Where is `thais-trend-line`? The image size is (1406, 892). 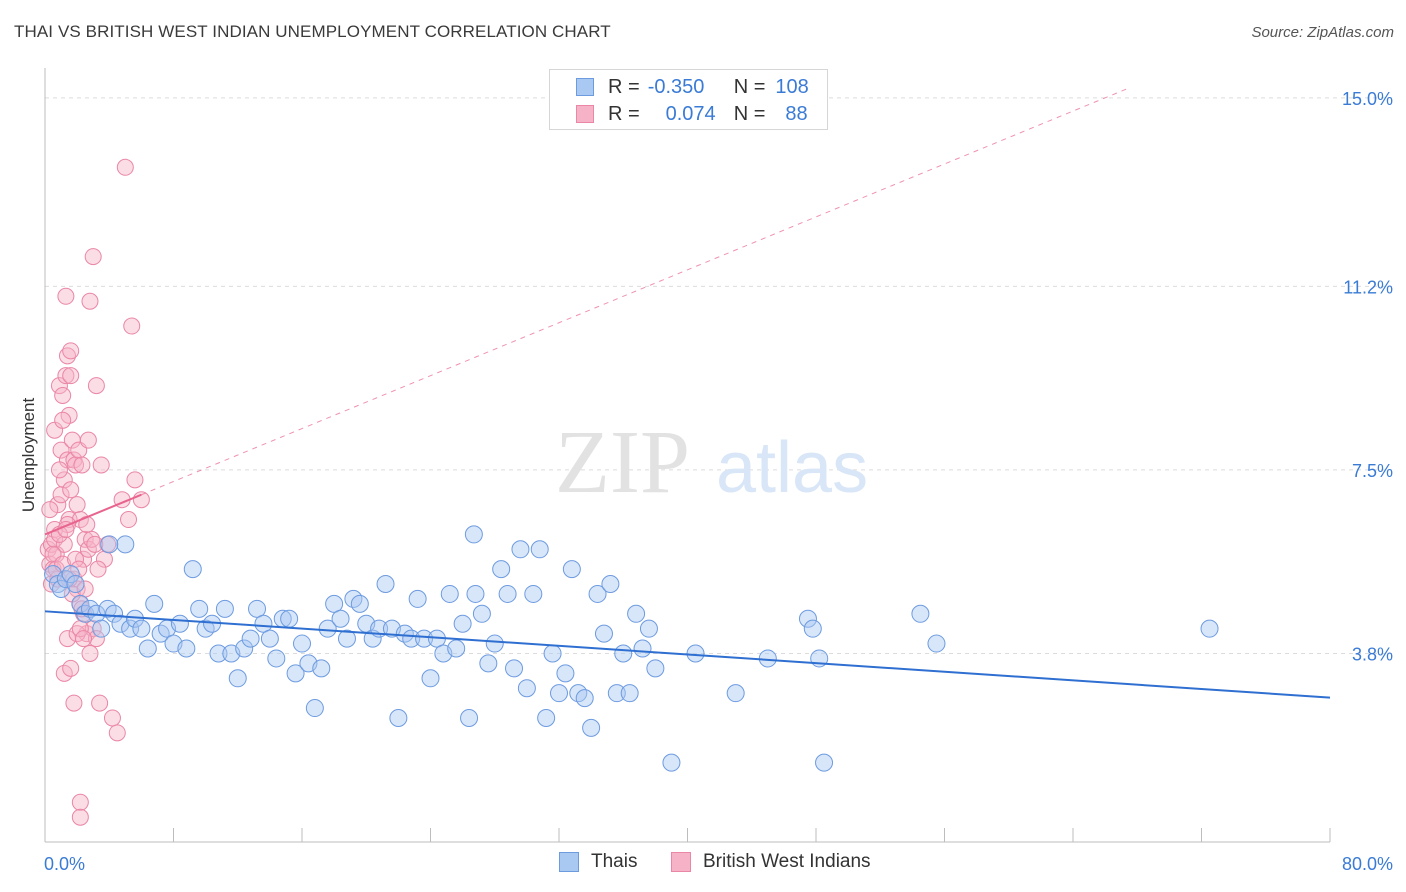
thais-trend-line is located at coordinates (687, 654).